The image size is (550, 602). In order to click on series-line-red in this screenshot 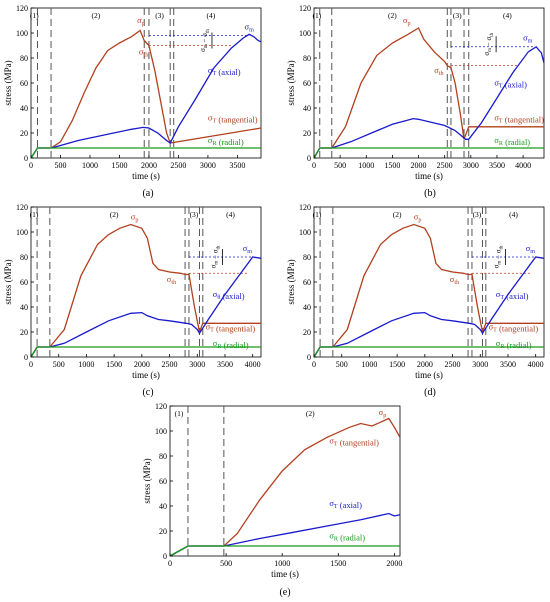, I will do `click(145, 290)`.